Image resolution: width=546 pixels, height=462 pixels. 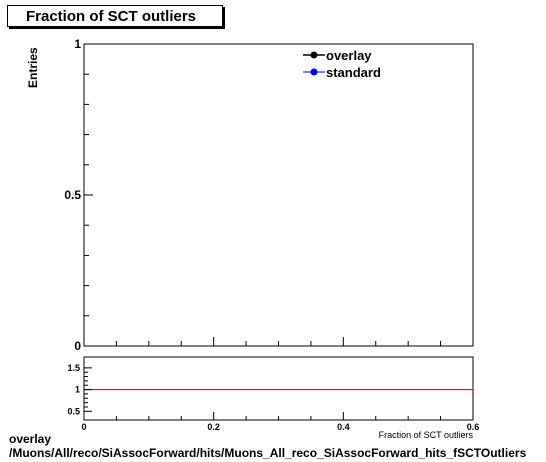 What do you see at coordinates (343, 427) in the screenshot?
I see `ratio-x-tick-label: 0.4` at bounding box center [343, 427].